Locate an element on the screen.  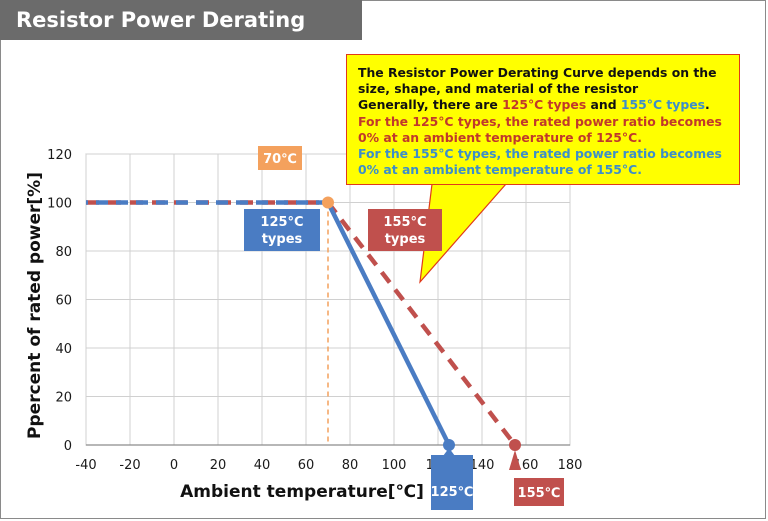
x-tick-label: -40 is located at coordinates (85, 465).